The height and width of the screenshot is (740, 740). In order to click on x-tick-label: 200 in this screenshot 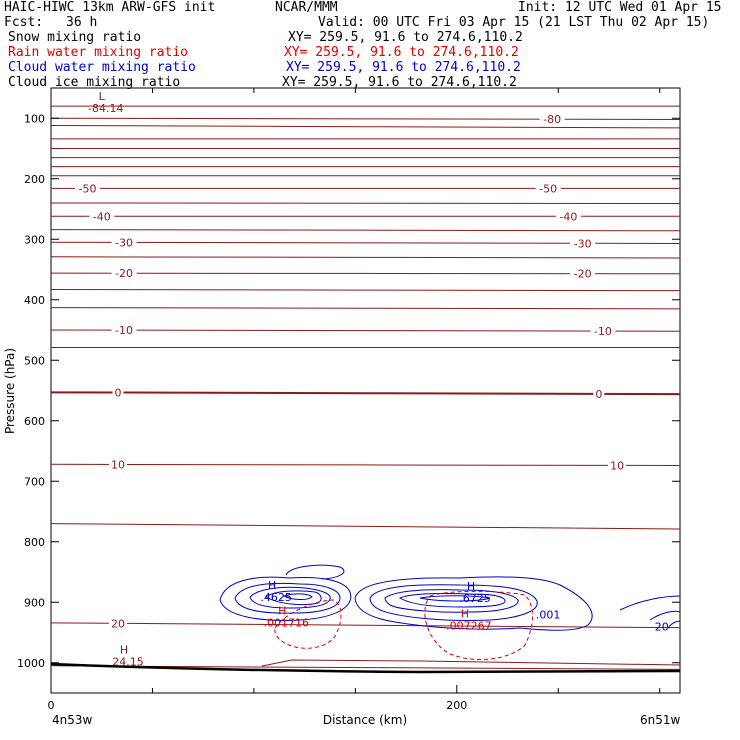, I will do `click(456, 705)`.